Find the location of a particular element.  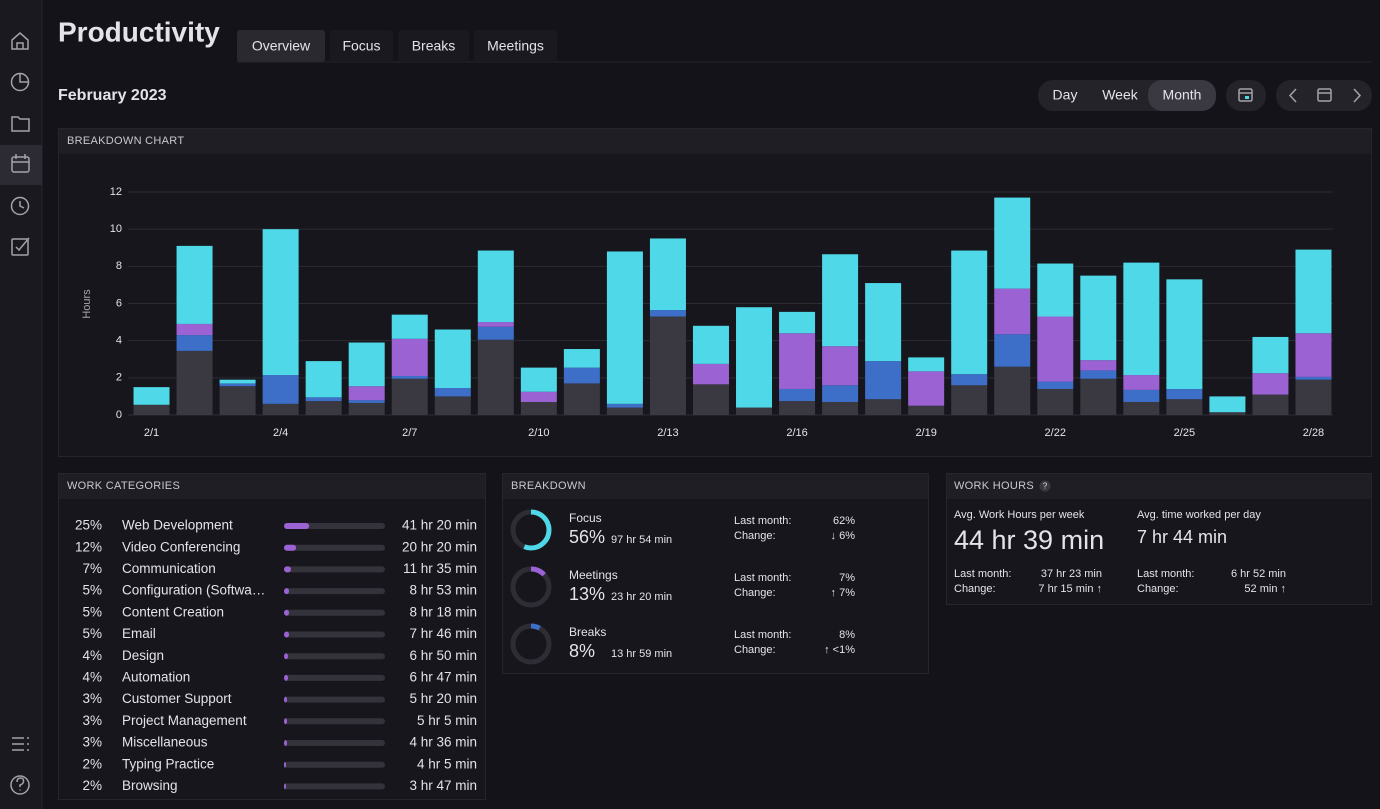

x-tick-label: 2/25 is located at coordinates (1184, 433).